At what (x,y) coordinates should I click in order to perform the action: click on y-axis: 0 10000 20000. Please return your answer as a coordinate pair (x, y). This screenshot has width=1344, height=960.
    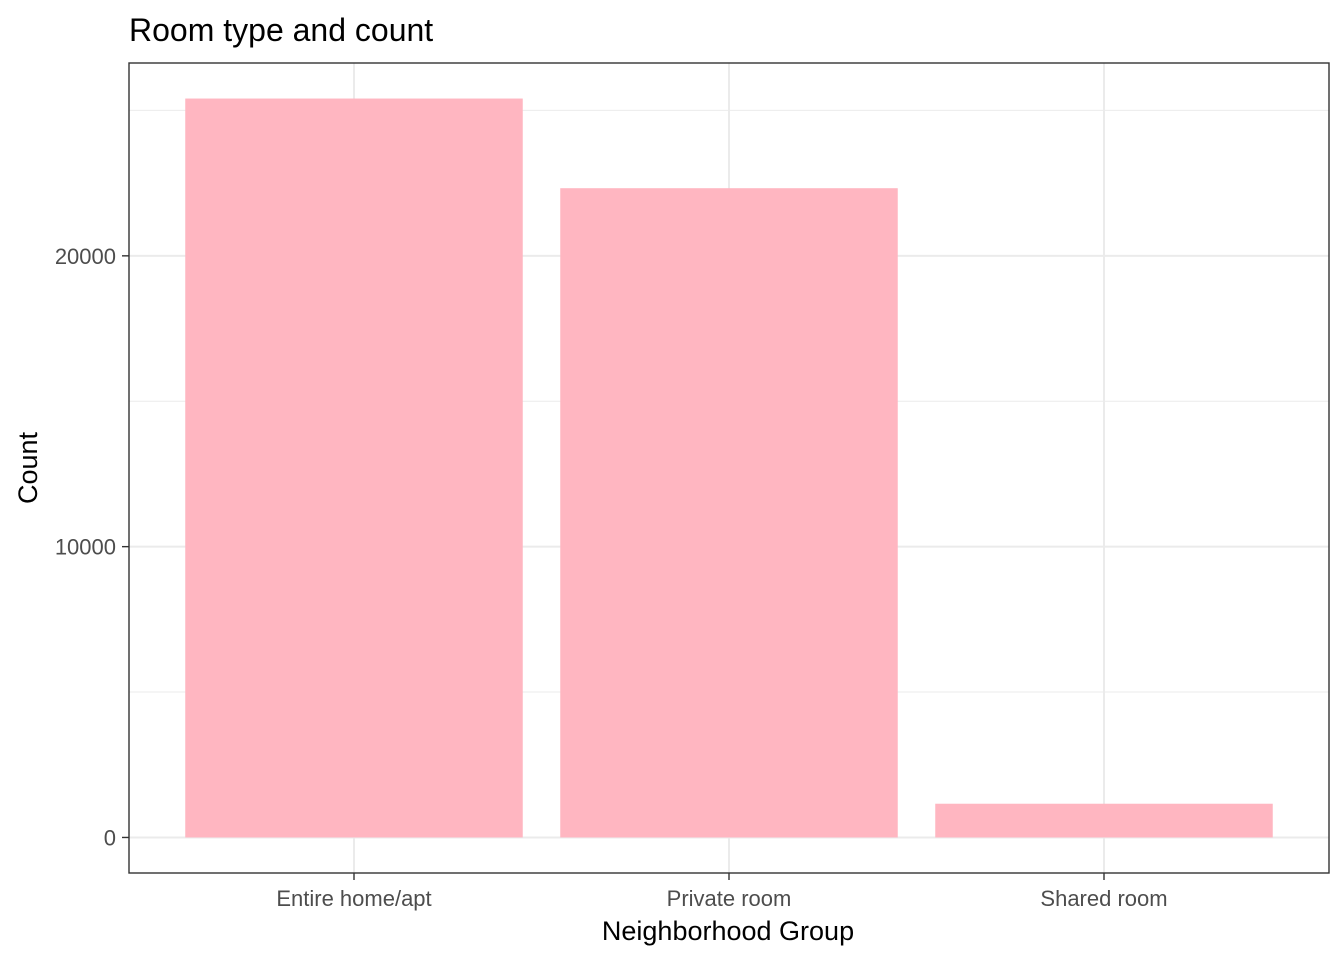
    Looking at the image, I should click on (92, 547).